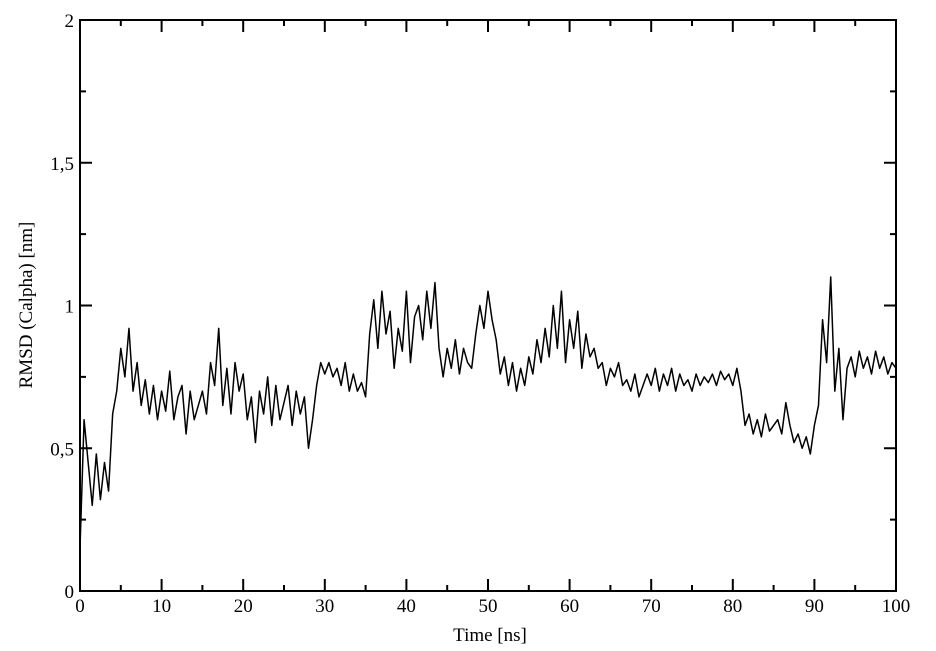 This screenshot has width=936, height=651. I want to click on y-tick-label: 0, so click(70, 592).